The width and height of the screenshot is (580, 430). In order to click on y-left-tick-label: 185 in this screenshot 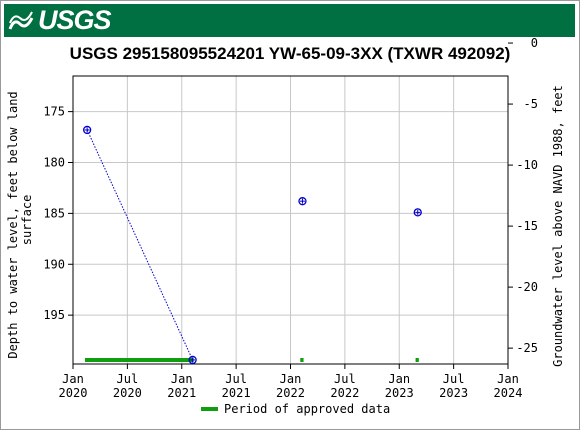, I will do `click(54, 213)`.